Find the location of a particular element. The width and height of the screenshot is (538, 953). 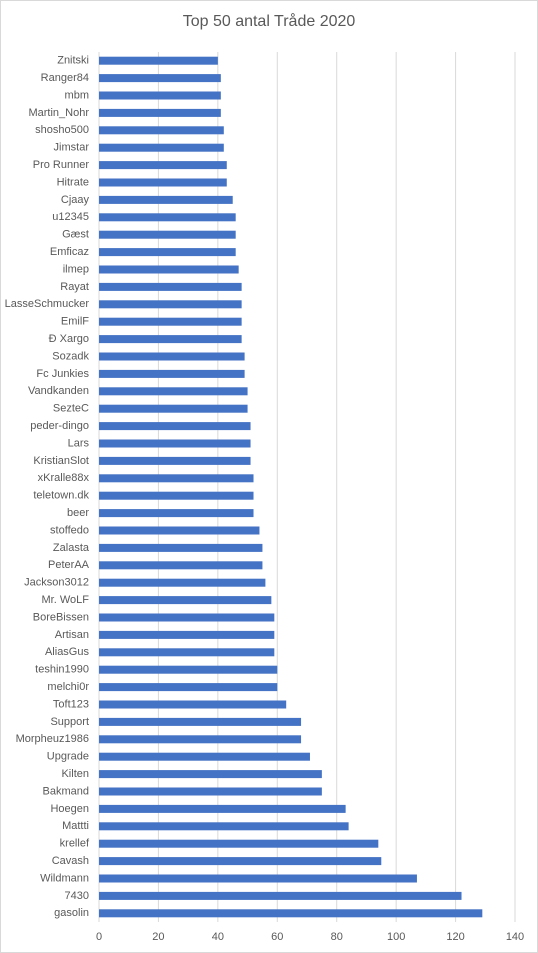

y-tick-label: AliasGus is located at coordinates (67, 652).